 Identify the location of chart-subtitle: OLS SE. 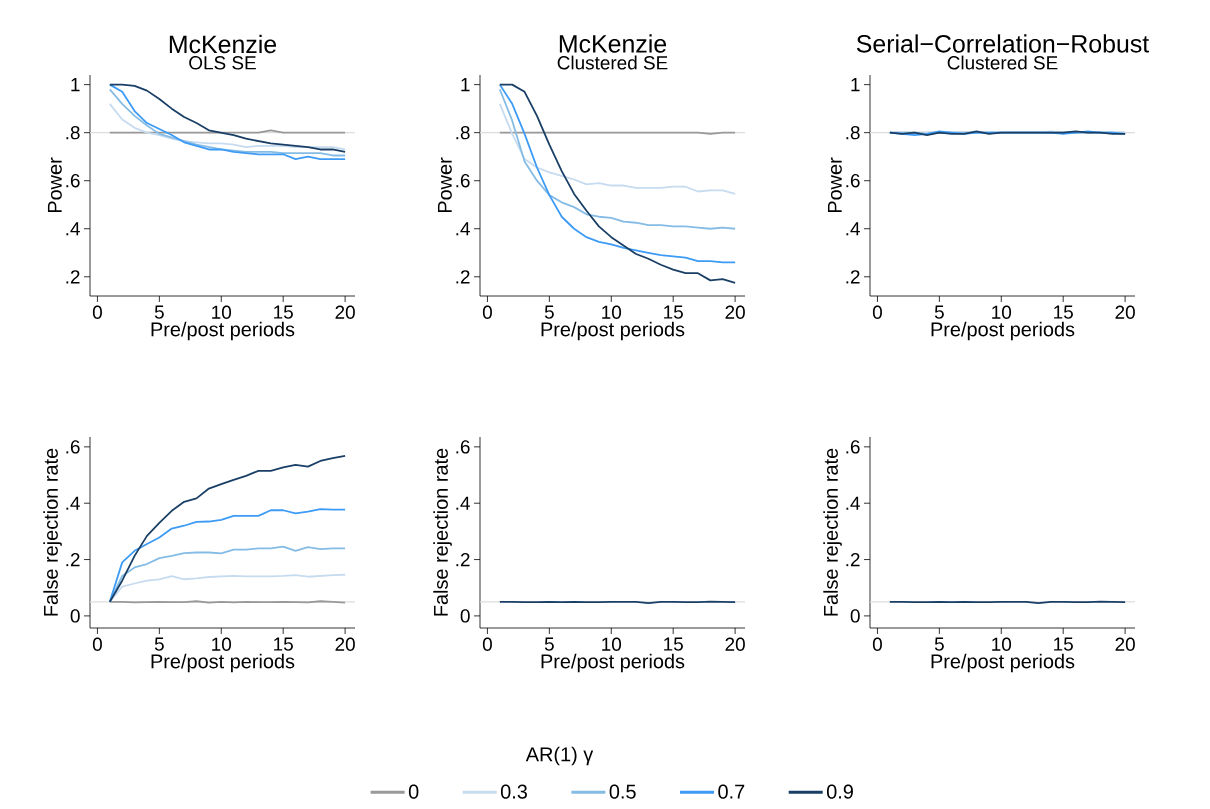
(222, 63).